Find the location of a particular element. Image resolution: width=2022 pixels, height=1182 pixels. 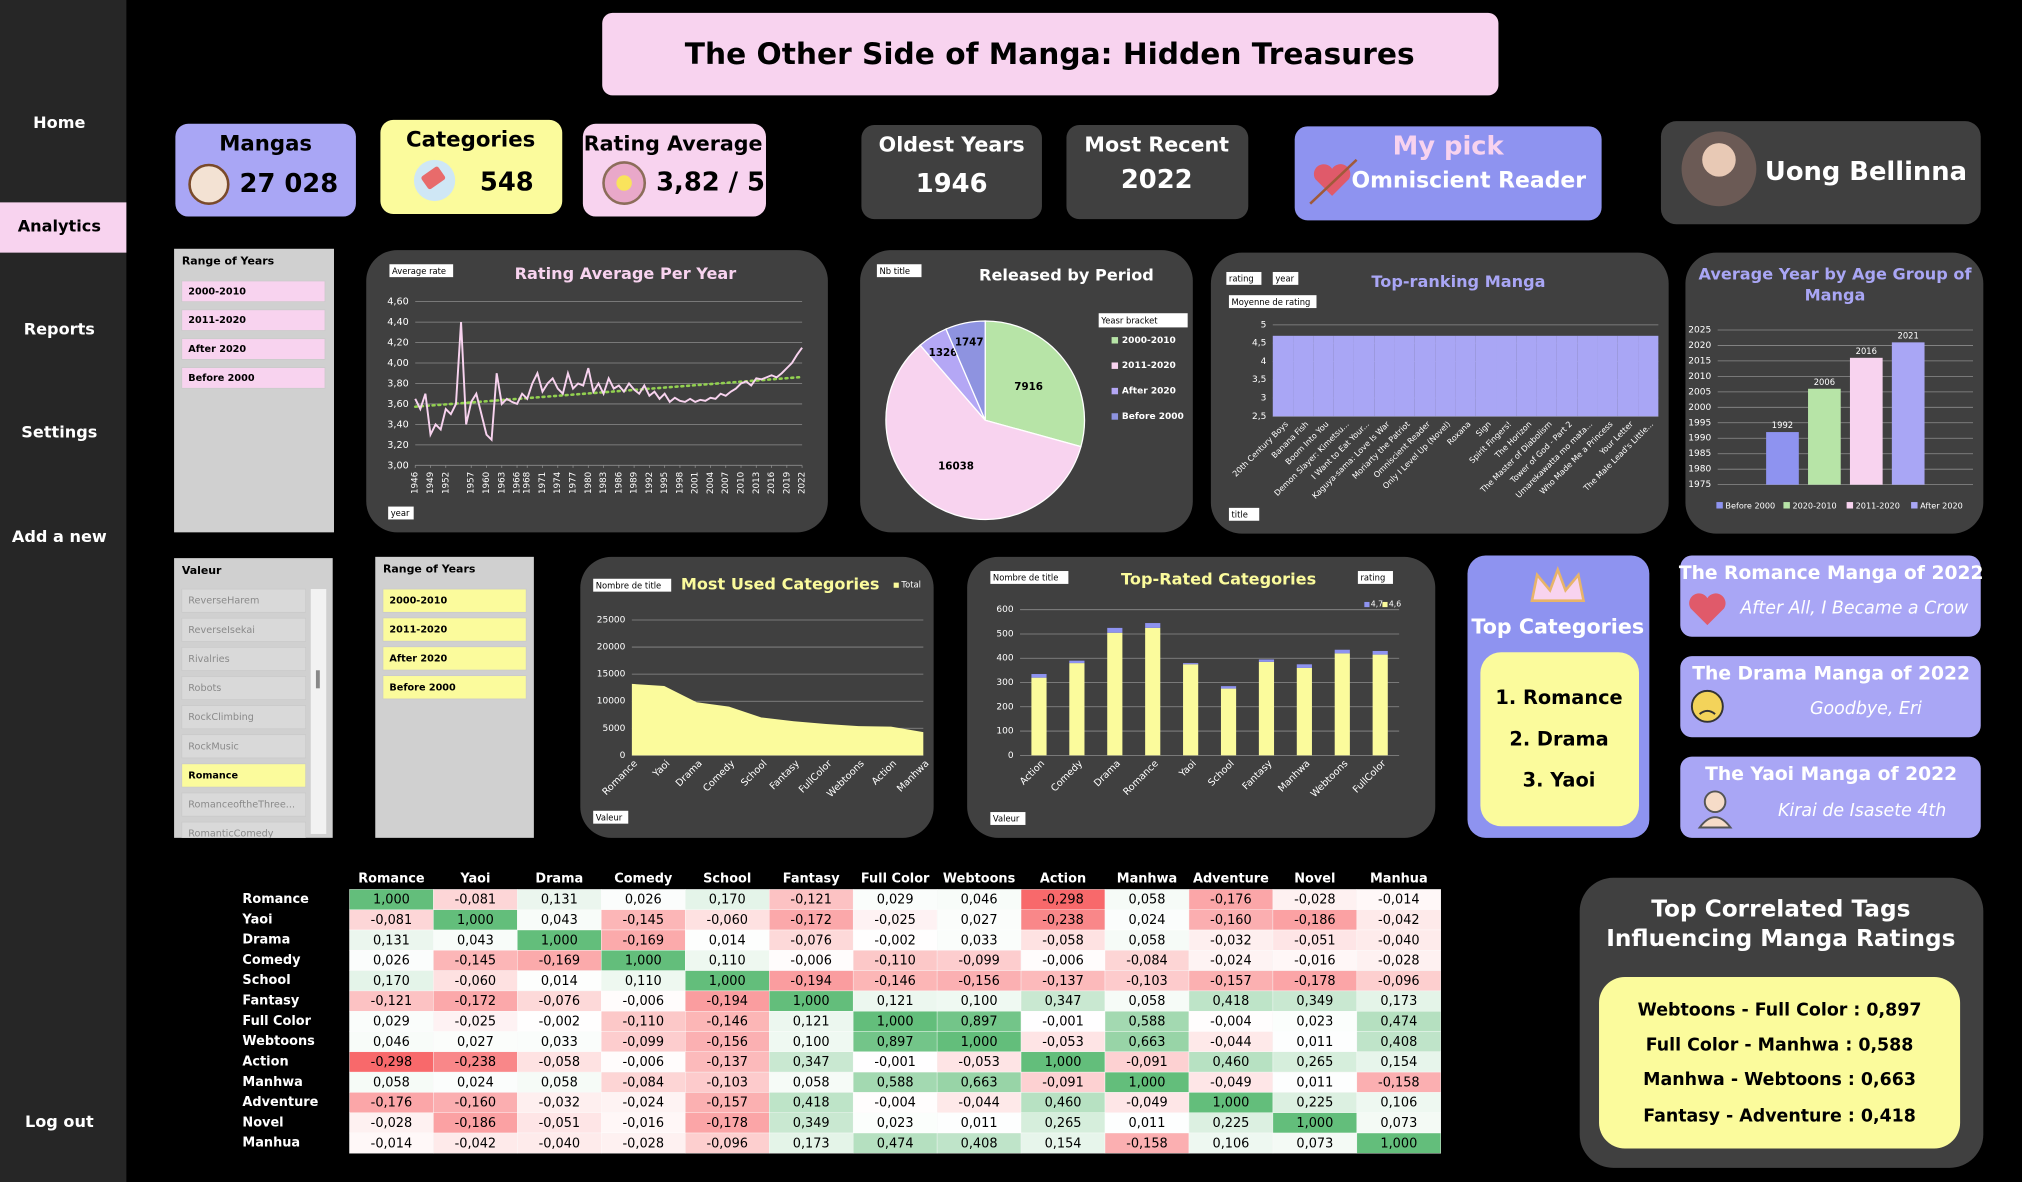

slicer-item-label: Robots is located at coordinates (204, 688).